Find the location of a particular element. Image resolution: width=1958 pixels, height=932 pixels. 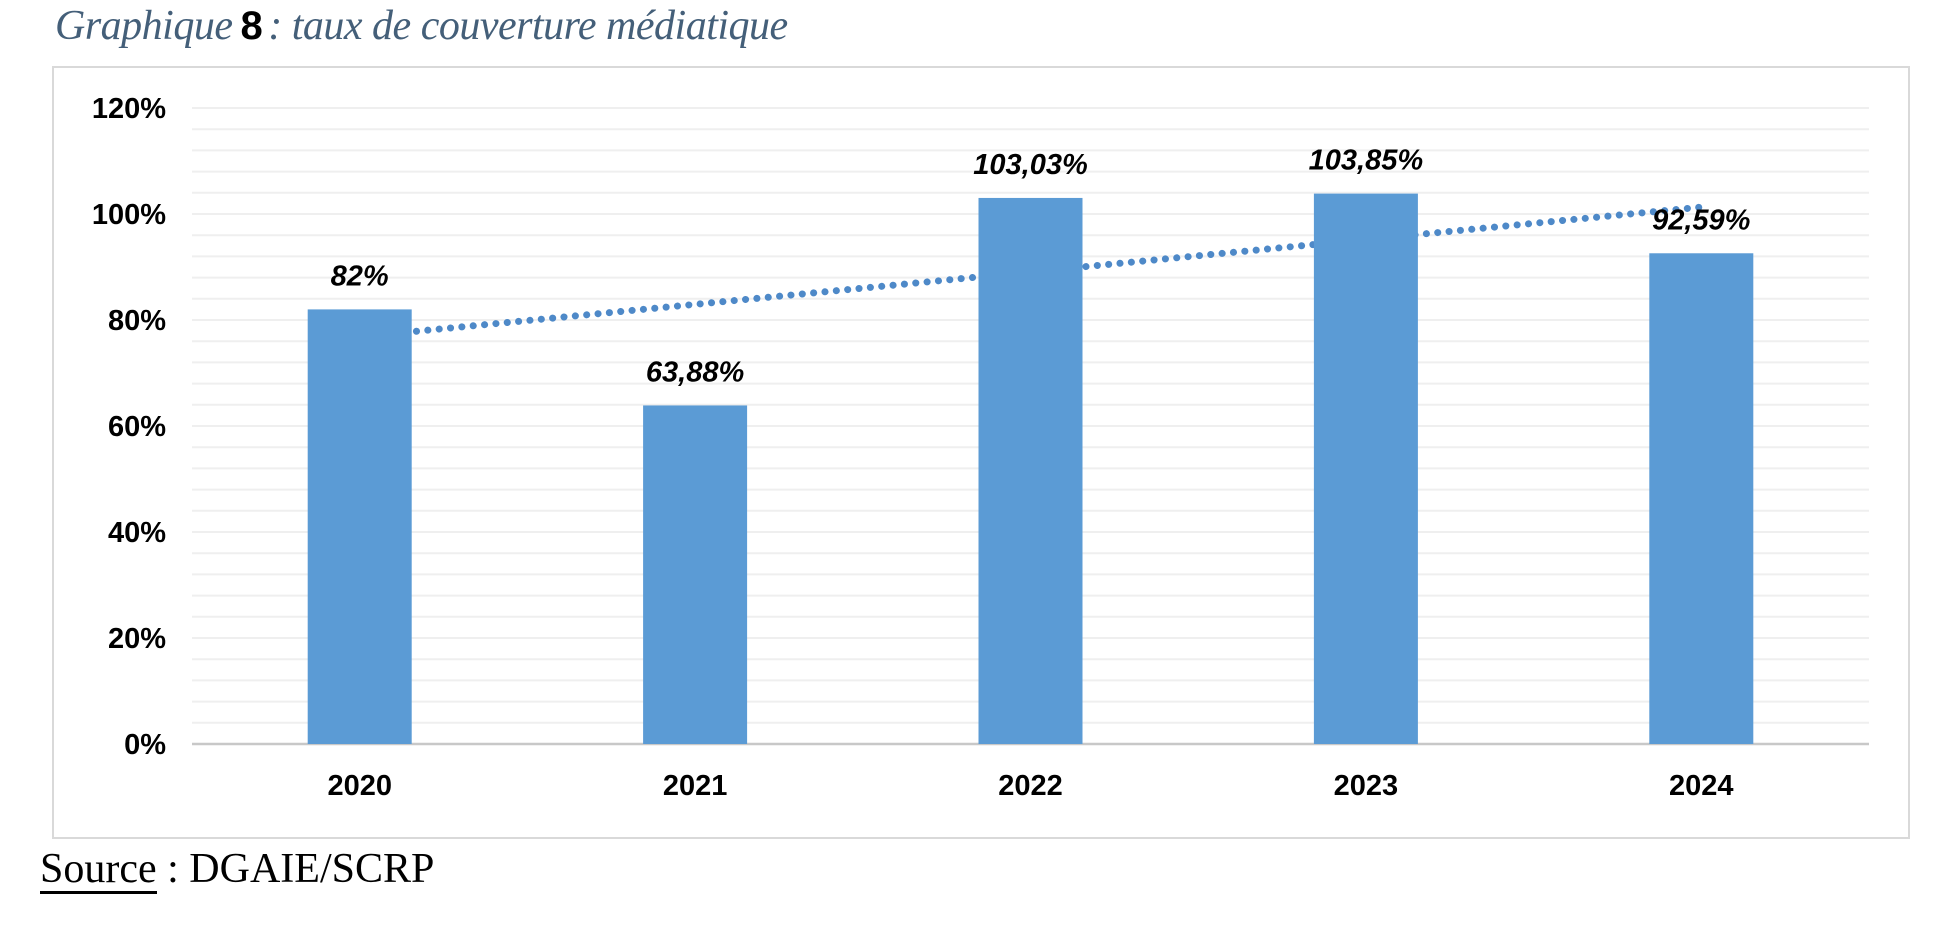

y-tick-label: 40% is located at coordinates (137, 533).